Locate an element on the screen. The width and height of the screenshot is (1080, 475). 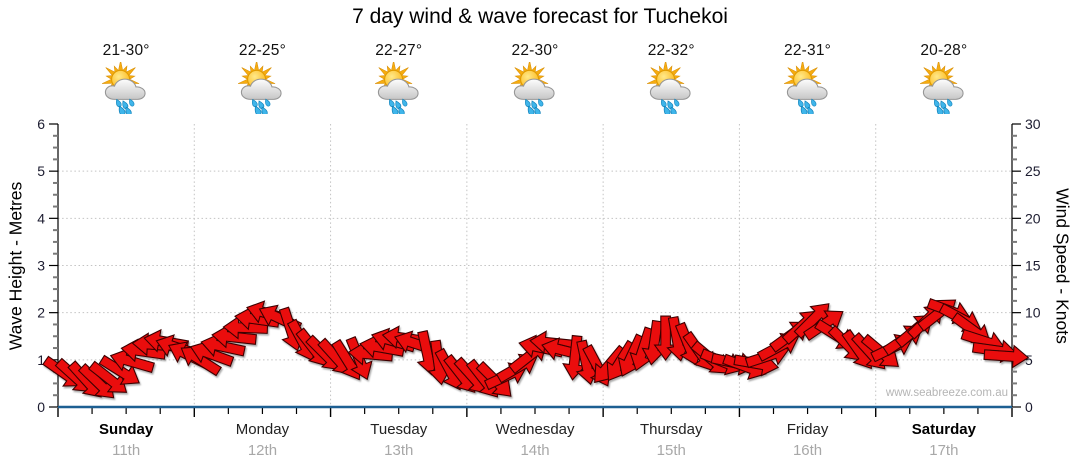
day-date: 14th is located at coordinates (535, 450).